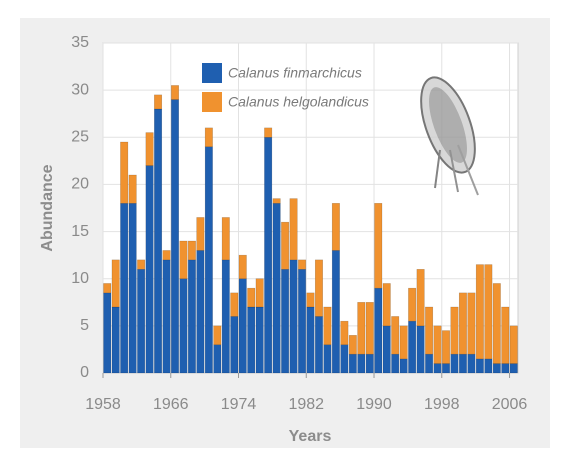  I want to click on y-tick-label: 0, so click(84, 372).